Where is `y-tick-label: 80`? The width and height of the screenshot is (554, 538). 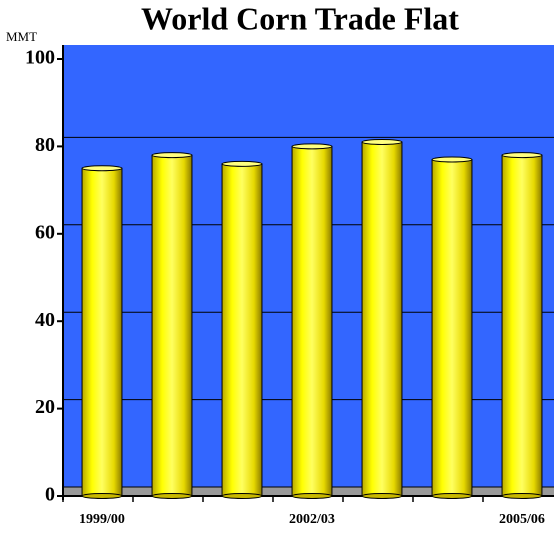
y-tick-label: 80 is located at coordinates (45, 145).